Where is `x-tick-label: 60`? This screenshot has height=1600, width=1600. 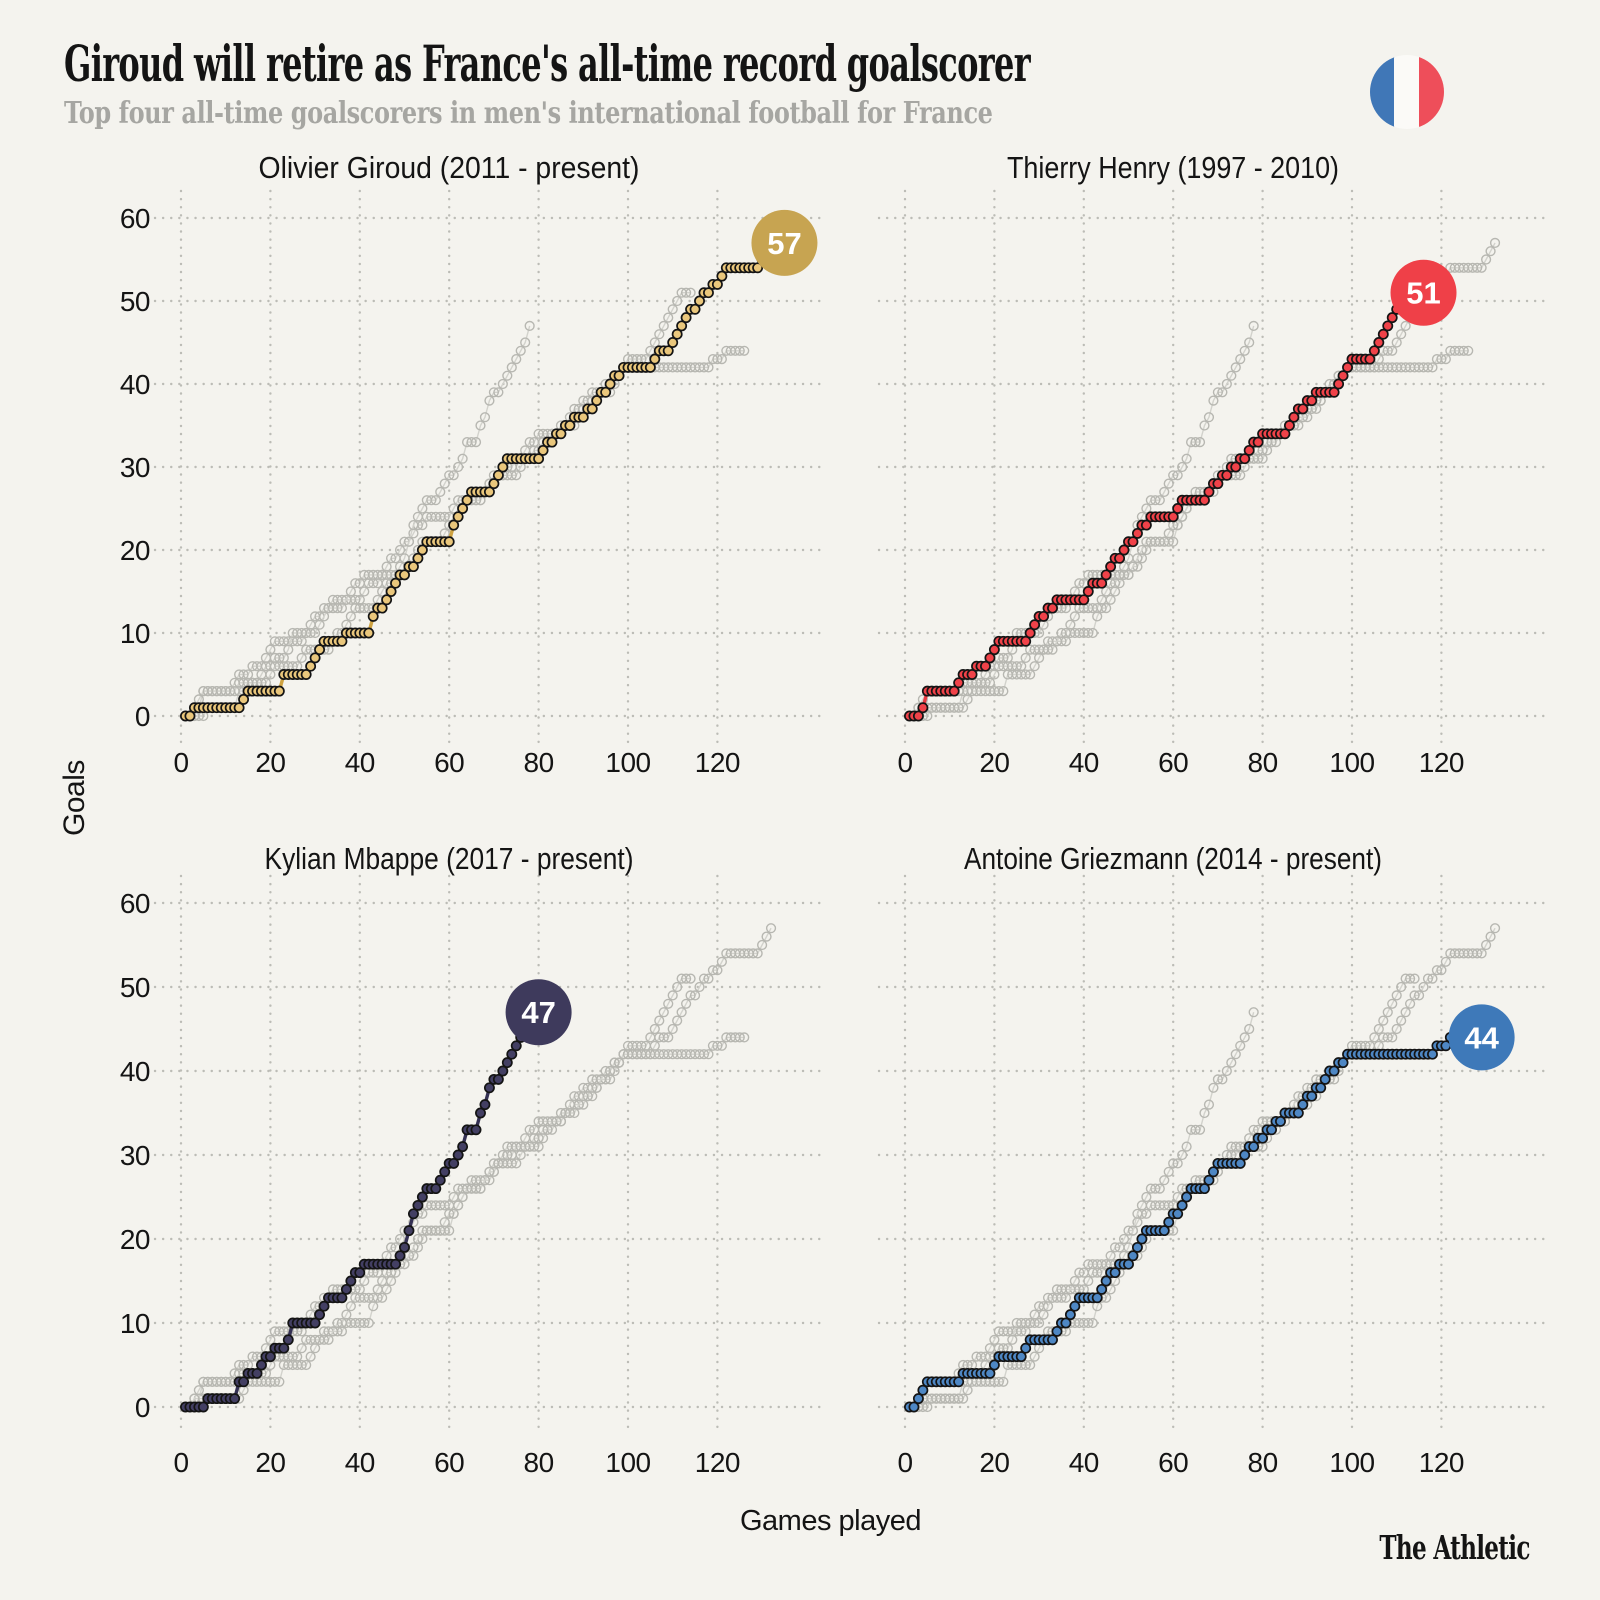 x-tick-label: 60 is located at coordinates (449, 762).